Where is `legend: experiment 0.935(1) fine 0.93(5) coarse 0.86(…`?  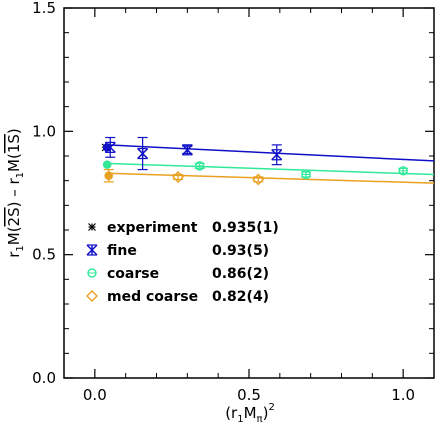 legend: experiment 0.935(1) fine 0.93(5) coarse 0.86(… is located at coordinates (182, 262).